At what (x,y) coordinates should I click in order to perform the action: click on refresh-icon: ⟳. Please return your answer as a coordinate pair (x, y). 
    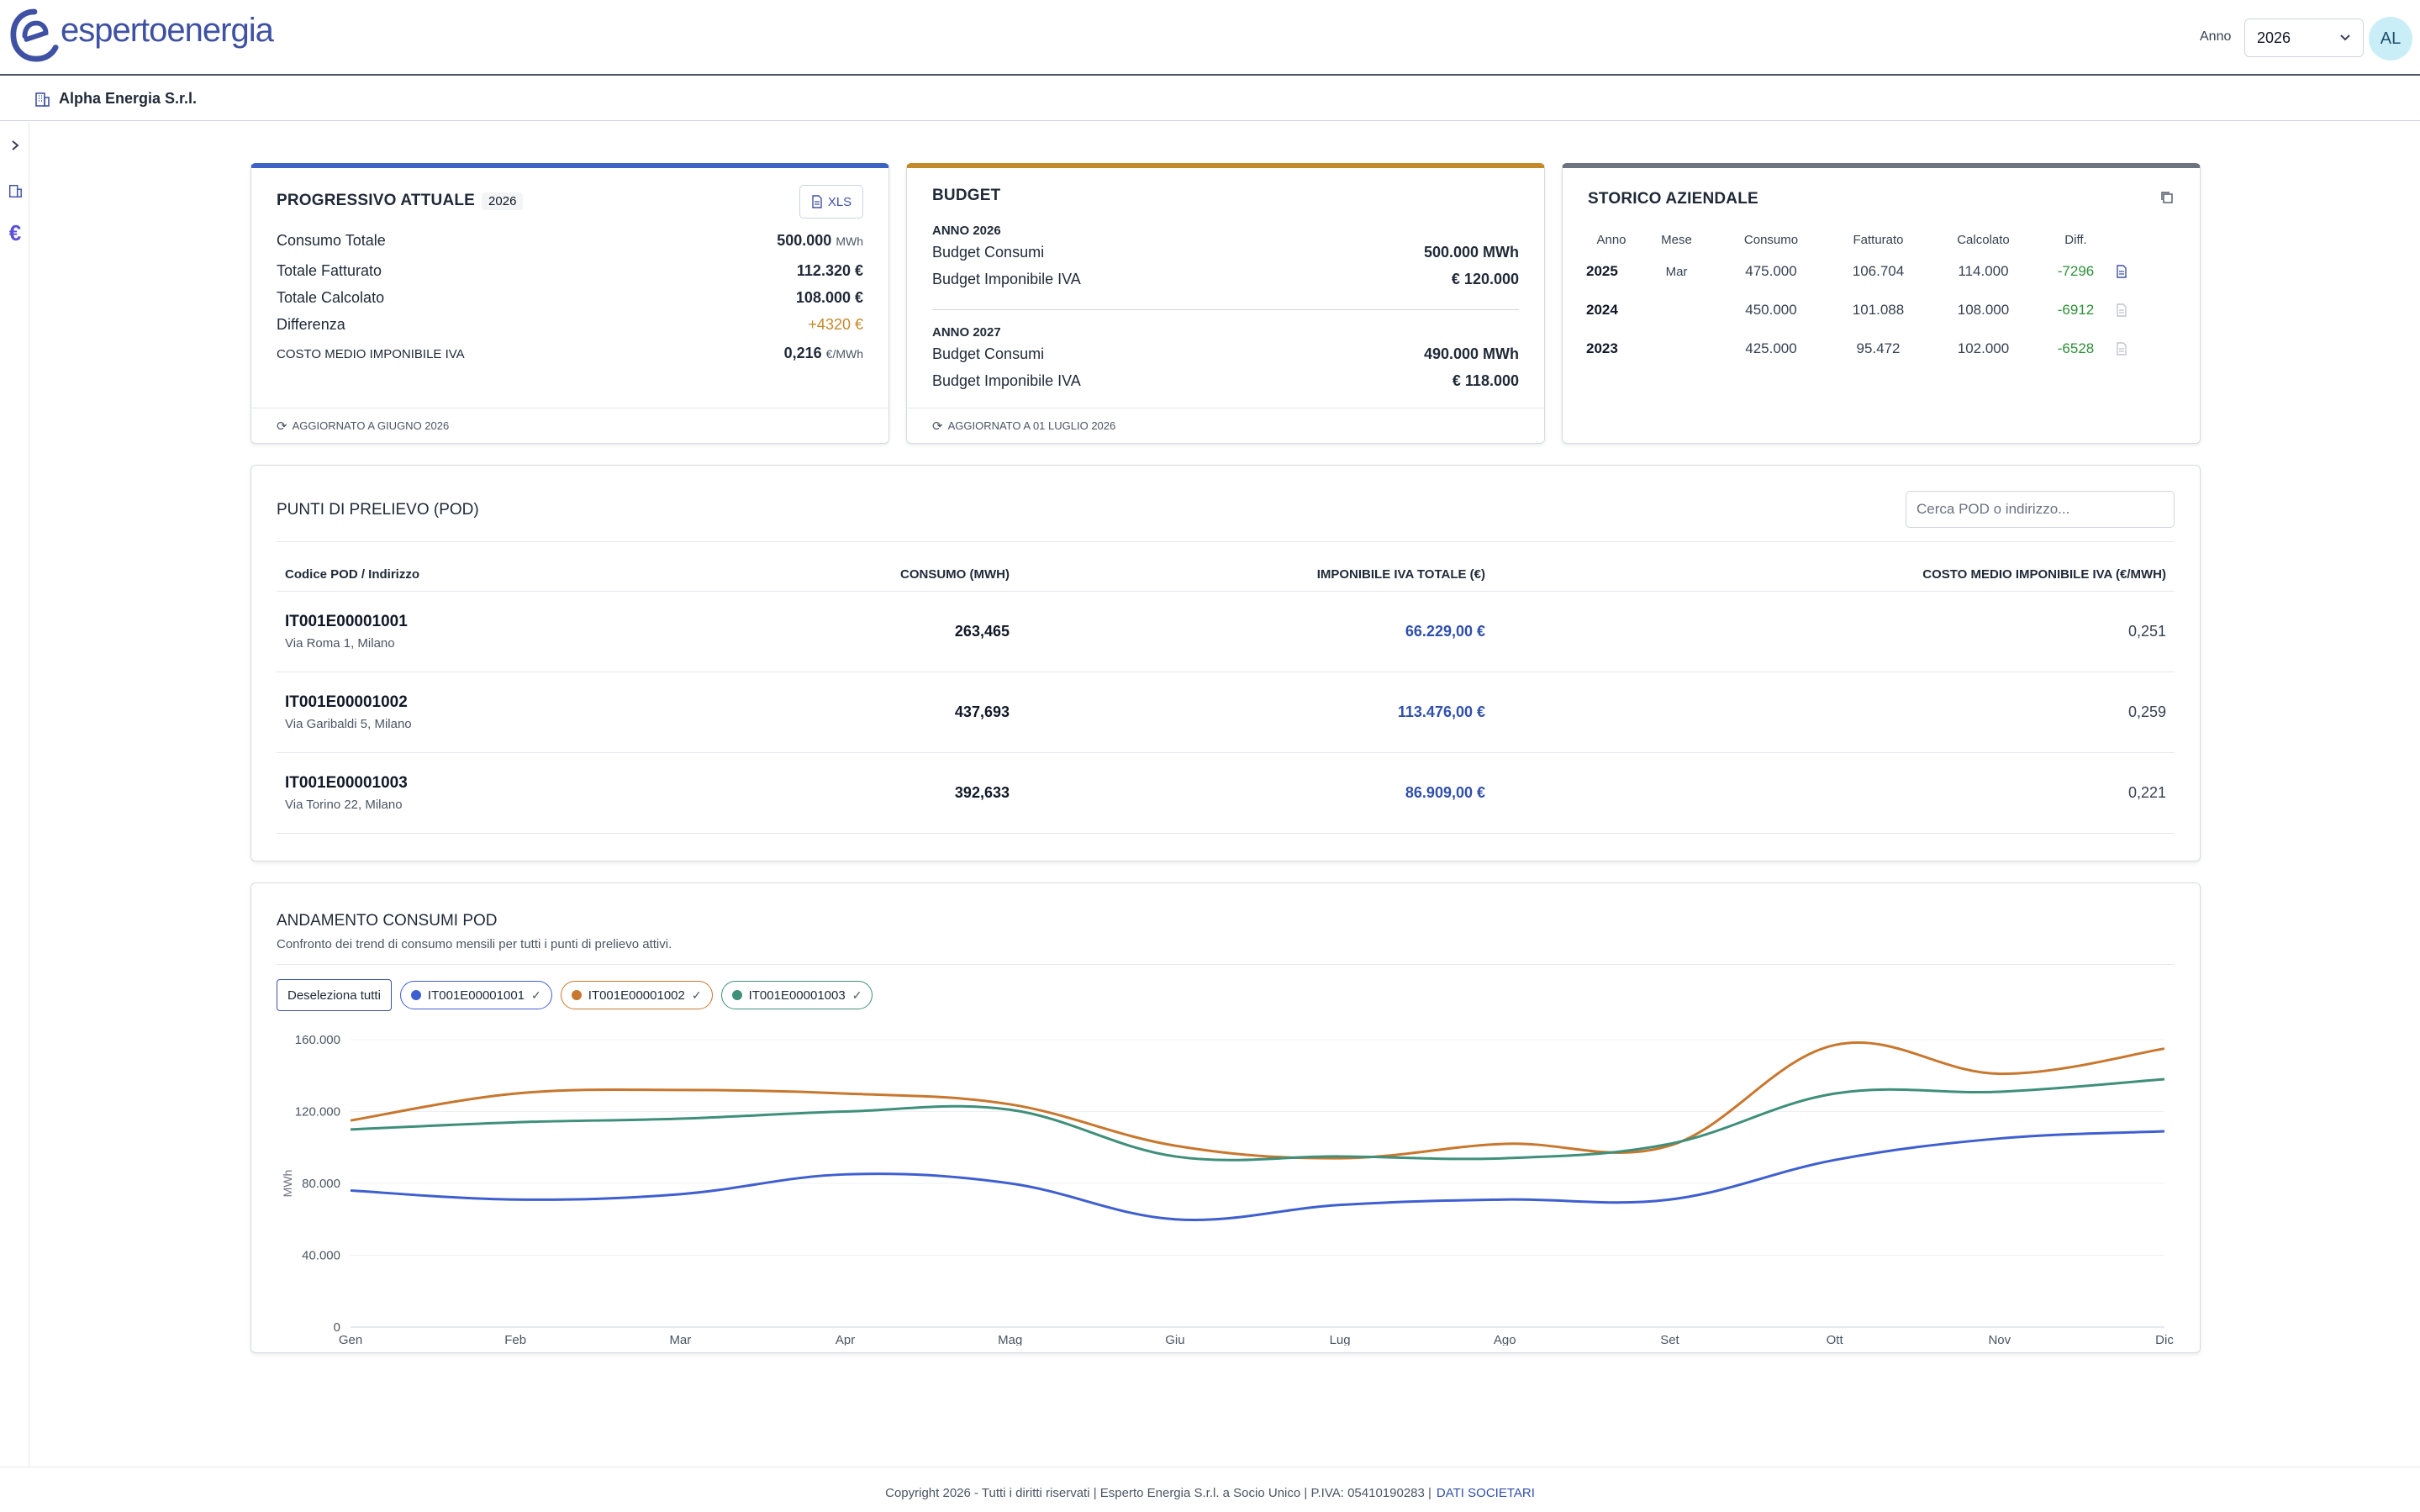
    Looking at the image, I should click on (282, 426).